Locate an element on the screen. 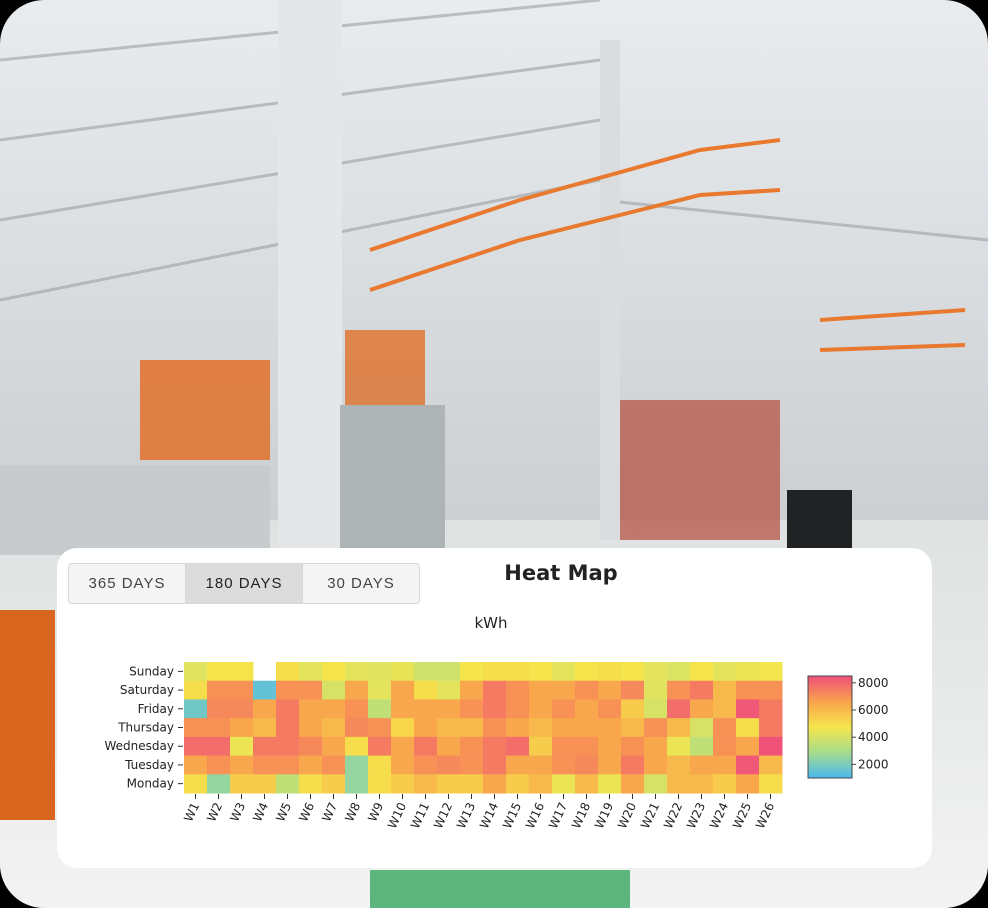 This screenshot has width=988, height=908. y-tick-label: Monday is located at coordinates (150, 784).